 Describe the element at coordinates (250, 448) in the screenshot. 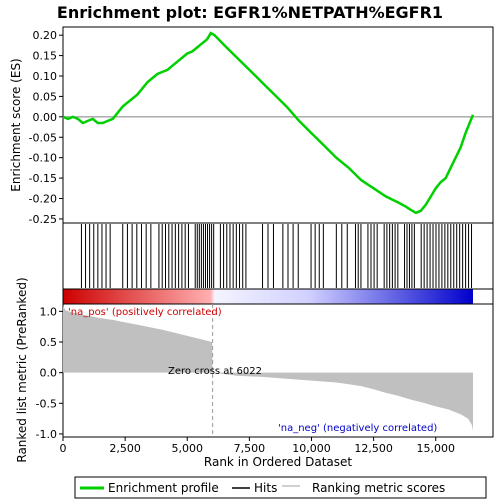

I see `x-tick-label: 7,500` at that location.